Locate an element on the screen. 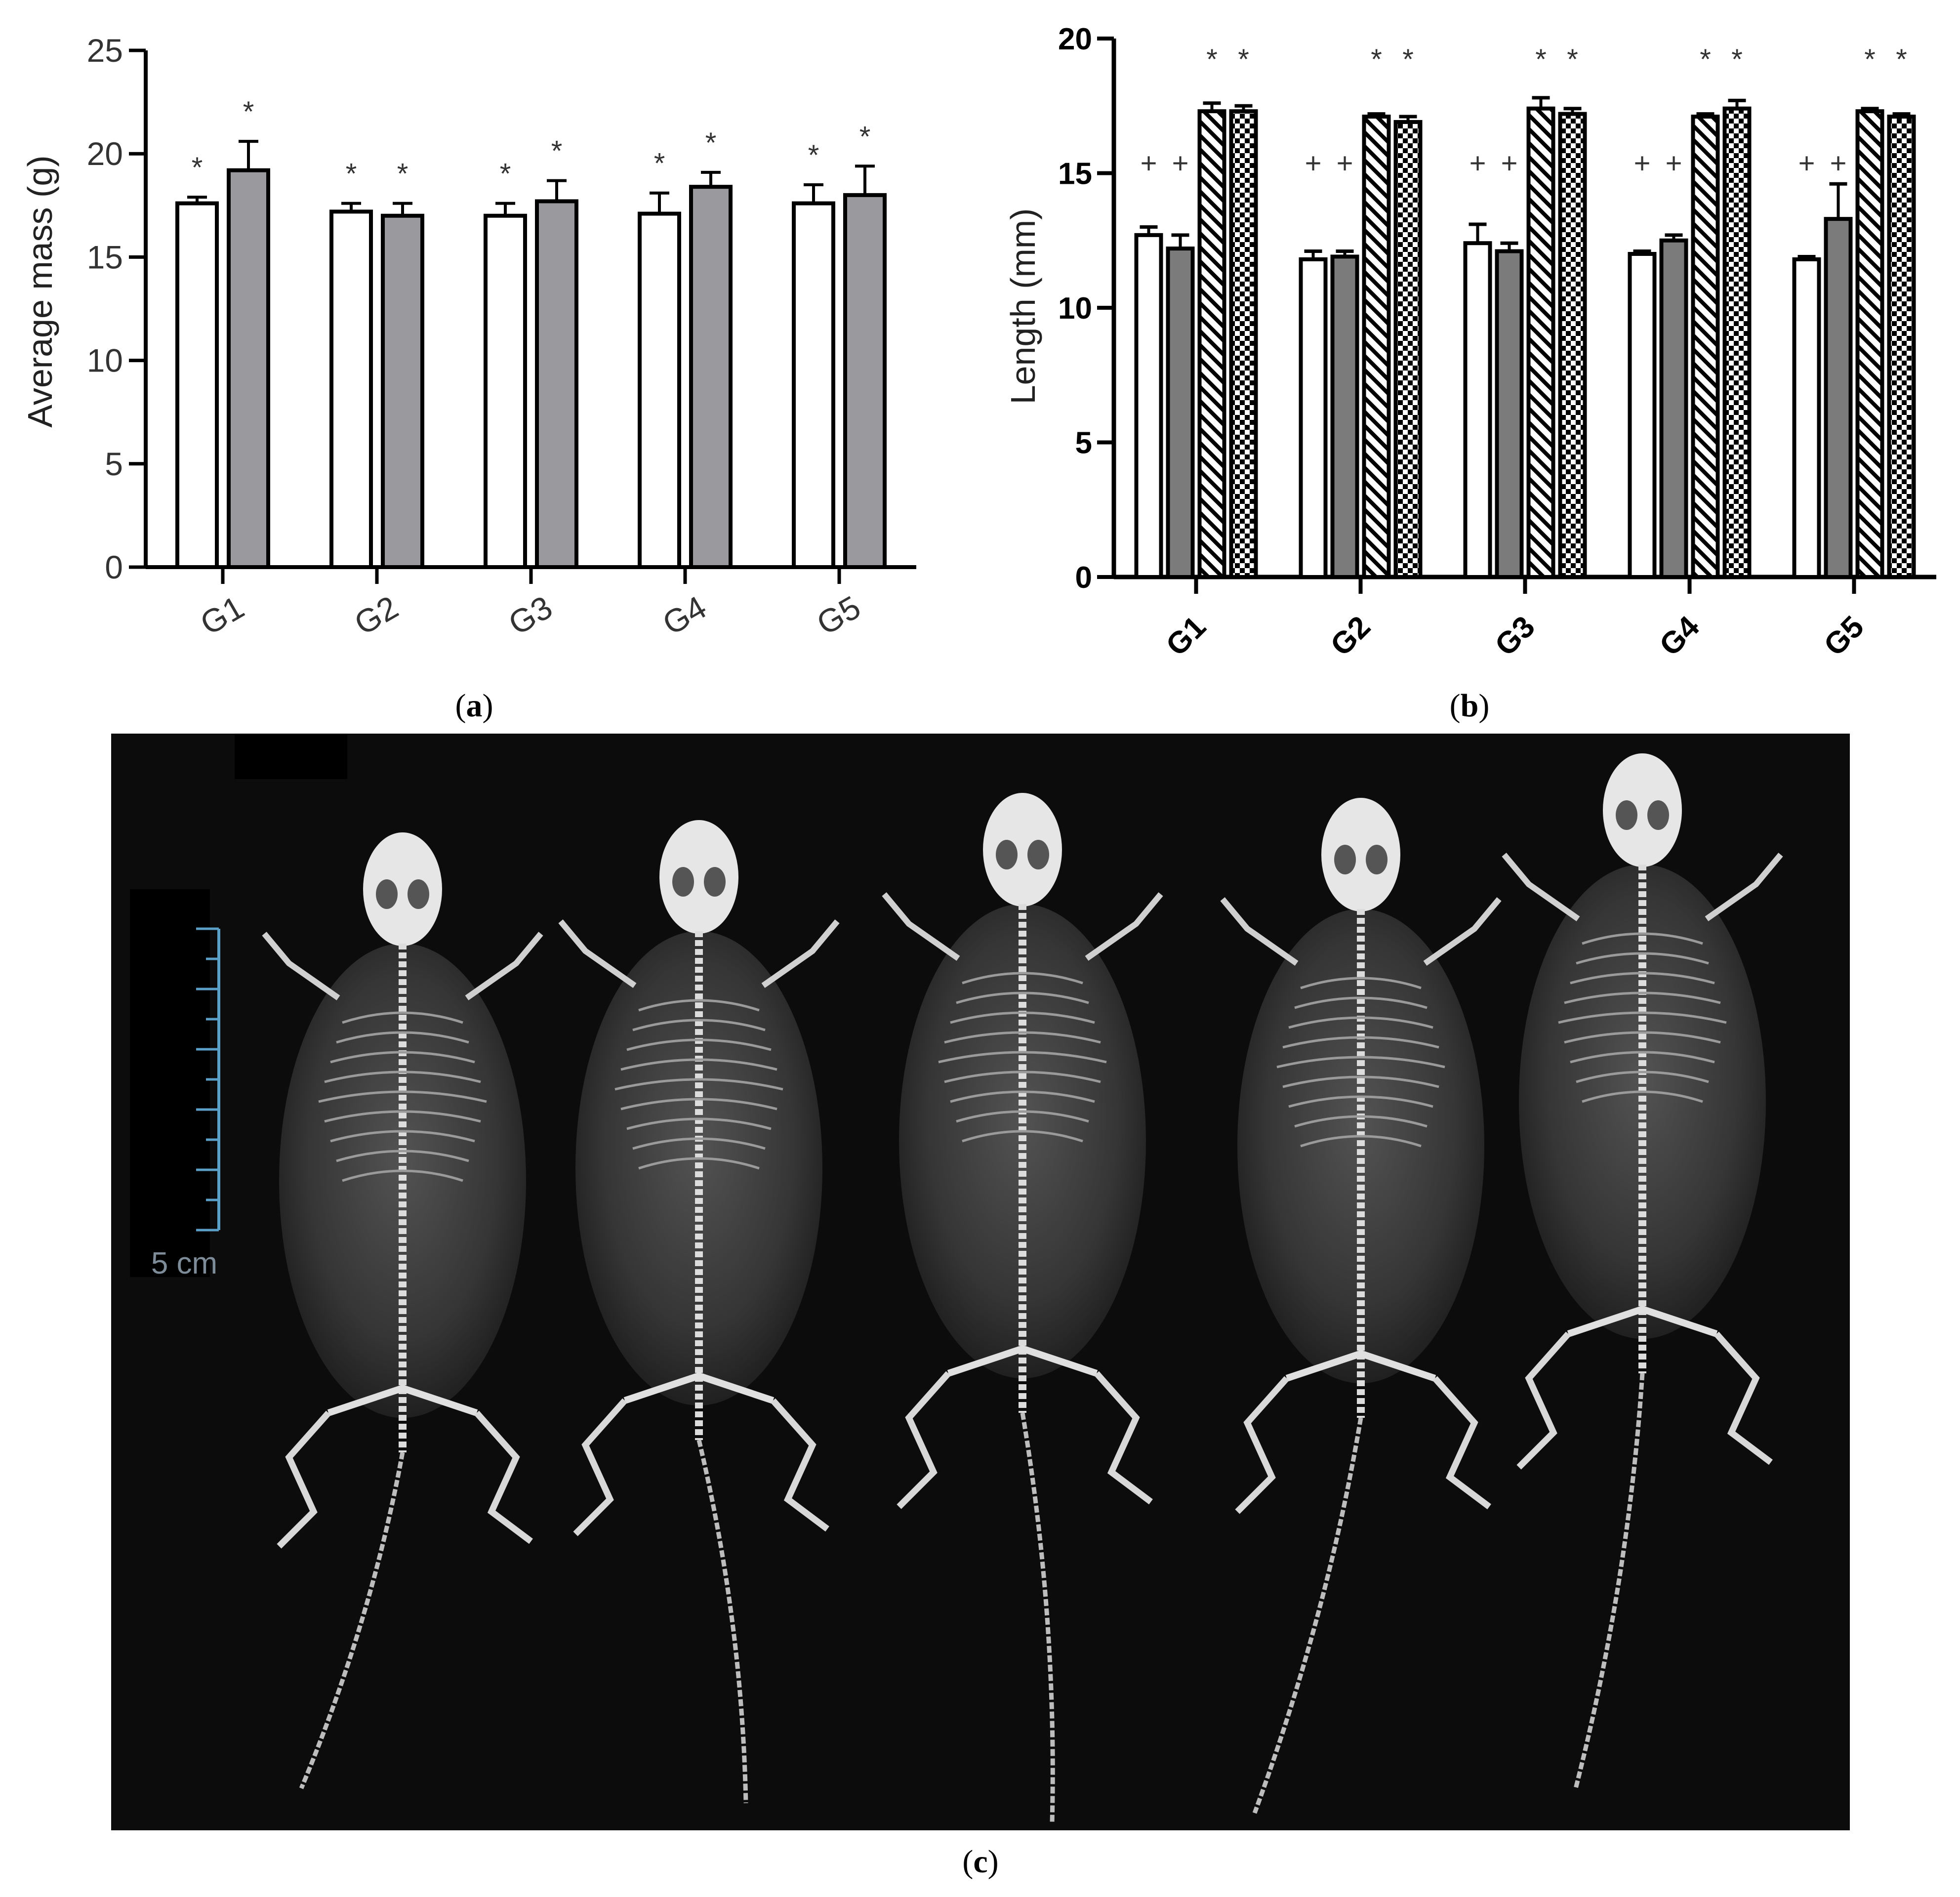 The width and height of the screenshot is (1960, 1897). chart-b-y-tick-label: 20 is located at coordinates (1075, 39).